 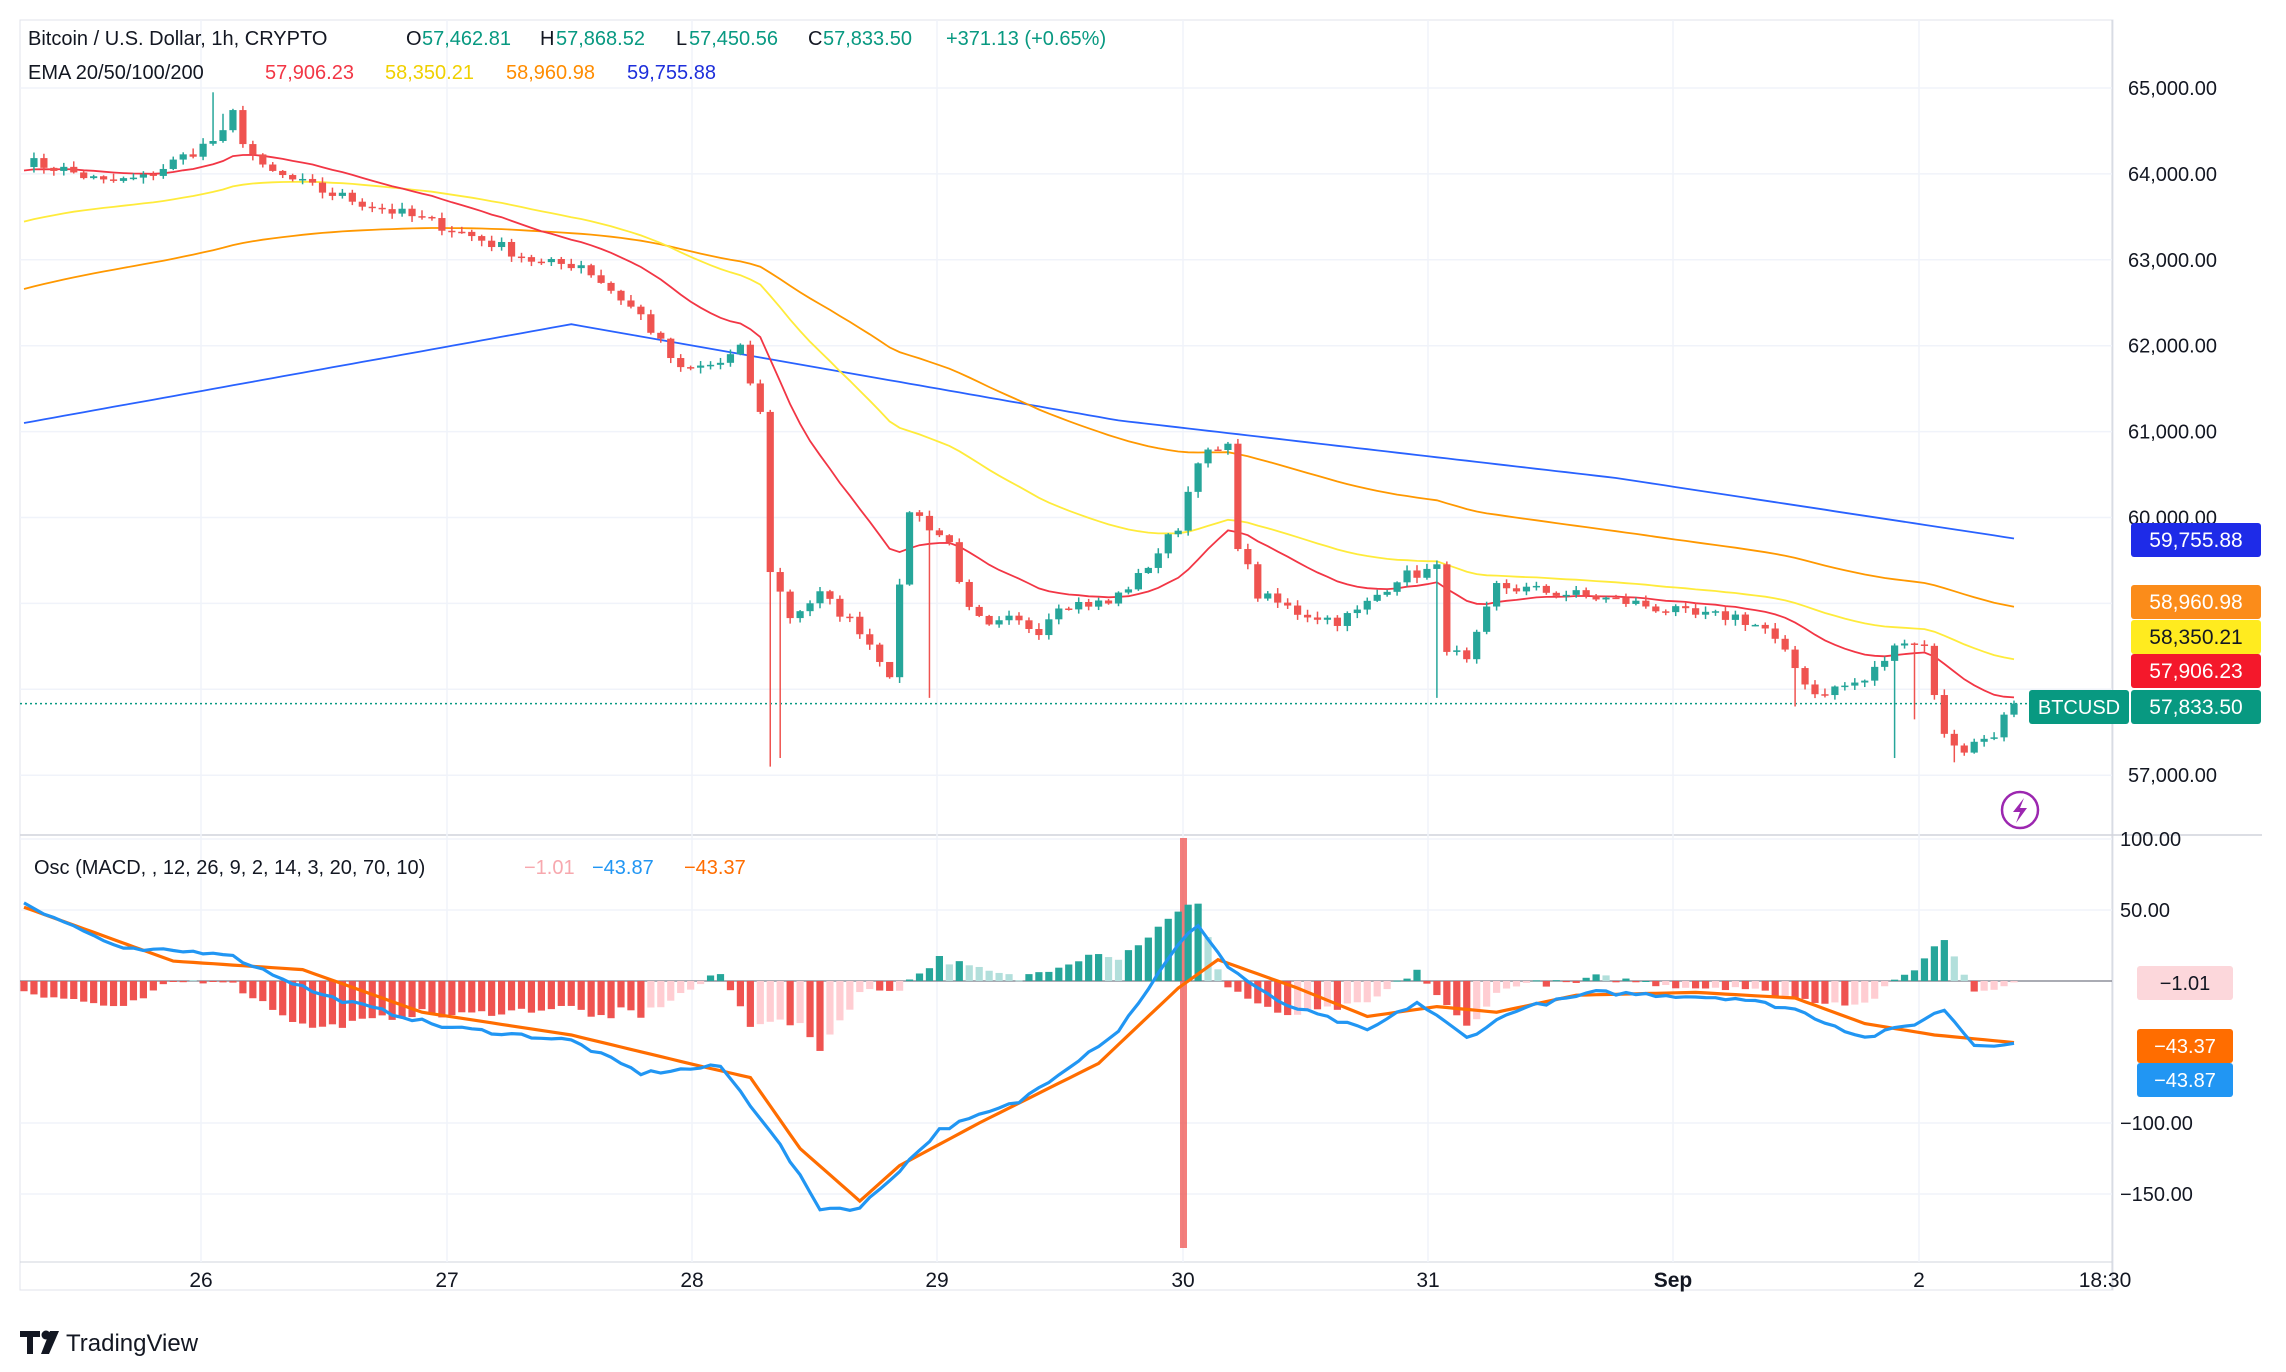 What do you see at coordinates (177, 39) in the screenshot?
I see `symbol-title: Bitcoin / U.S. Dollar, 1h, CRYPTO` at bounding box center [177, 39].